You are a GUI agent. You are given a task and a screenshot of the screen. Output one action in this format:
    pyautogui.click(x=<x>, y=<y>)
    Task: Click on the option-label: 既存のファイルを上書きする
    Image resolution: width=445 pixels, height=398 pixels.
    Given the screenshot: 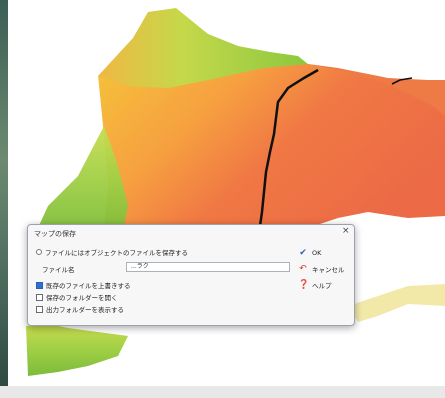 What is the action you would take?
    pyautogui.click(x=88, y=286)
    